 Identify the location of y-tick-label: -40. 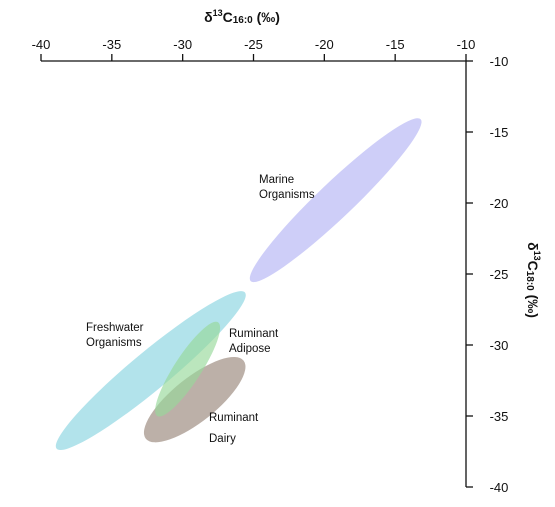
(499, 487).